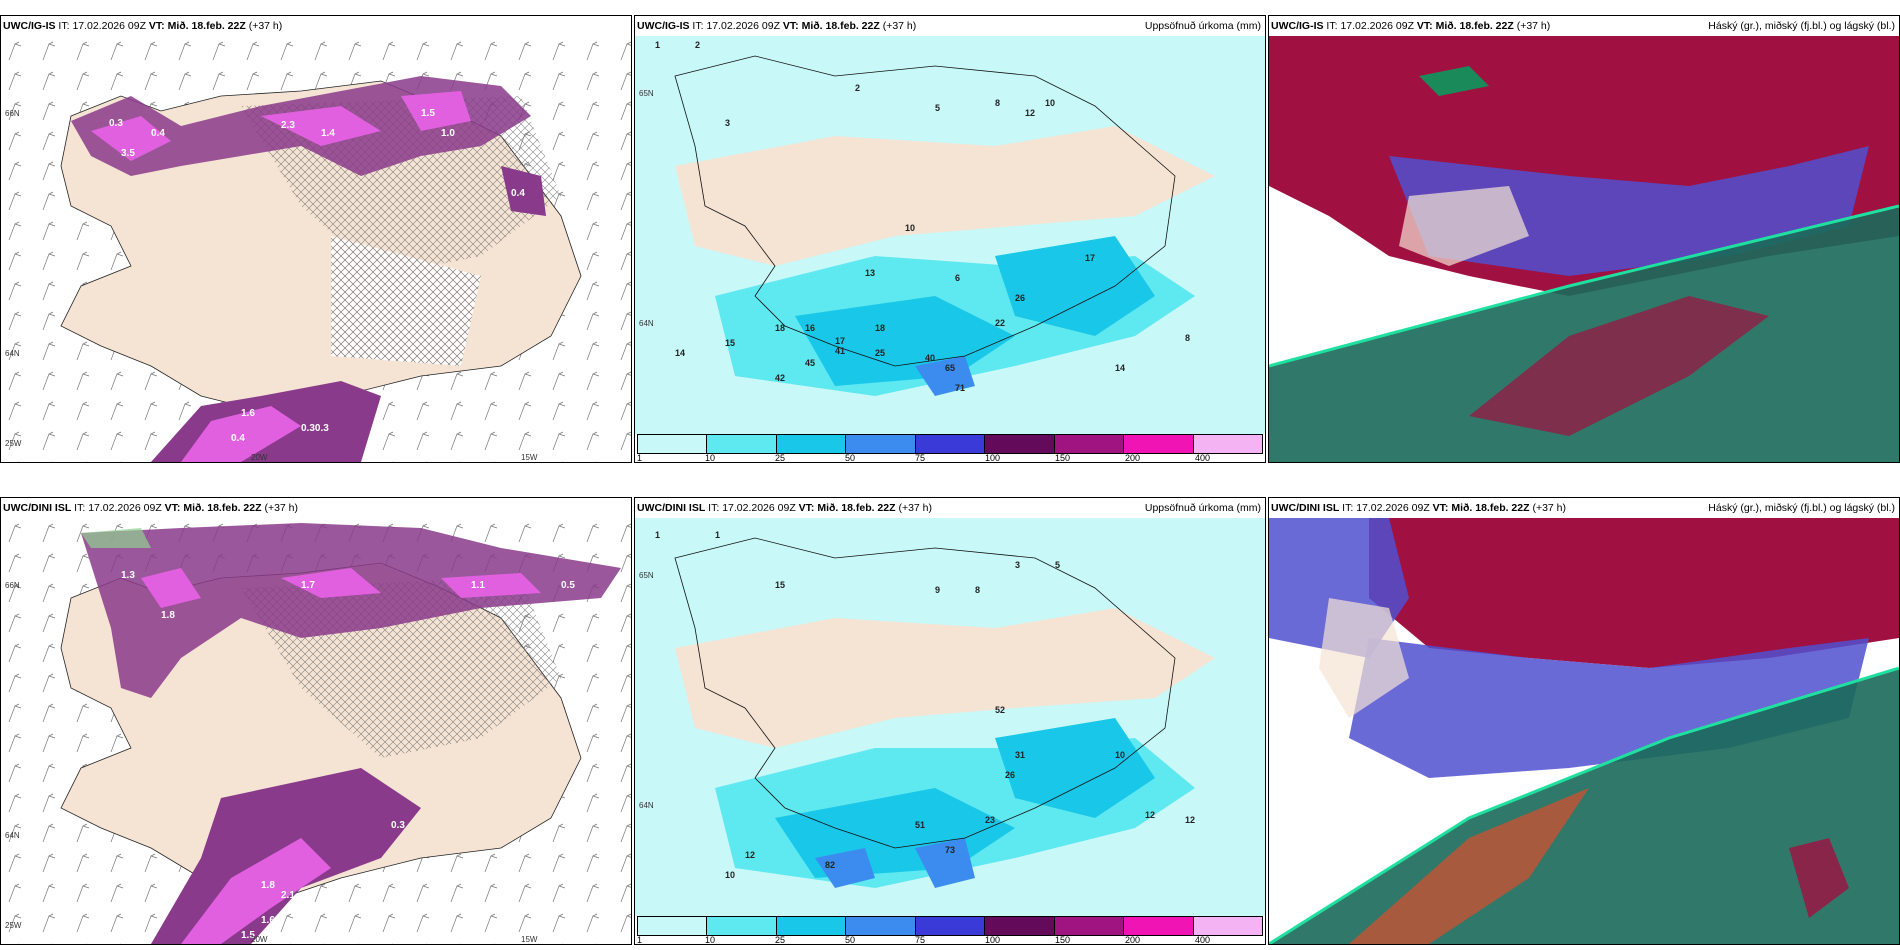 Image resolution: width=1900 pixels, height=950 pixels. I want to click on svg-text: 2, so click(697, 45).